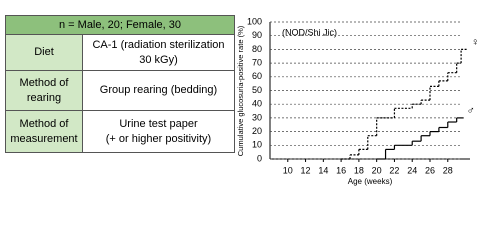 This screenshot has height=240, width=494. I want to click on y-tick-label: 60, so click(257, 76).